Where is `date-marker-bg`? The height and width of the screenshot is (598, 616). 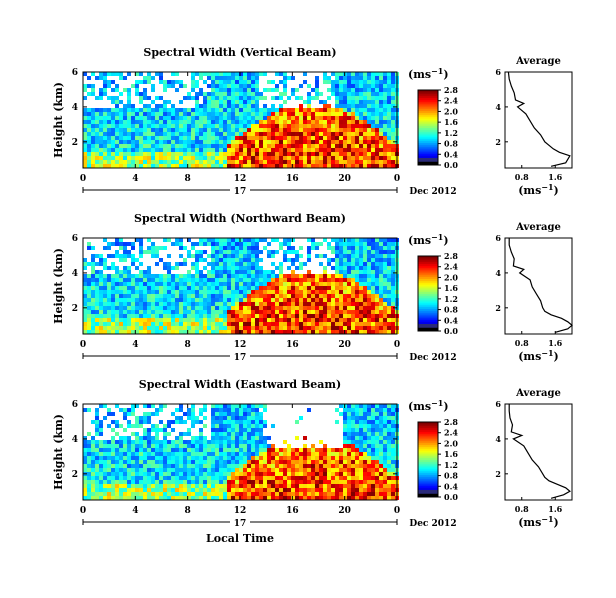
date-marker-bg is located at coordinates (240, 355).